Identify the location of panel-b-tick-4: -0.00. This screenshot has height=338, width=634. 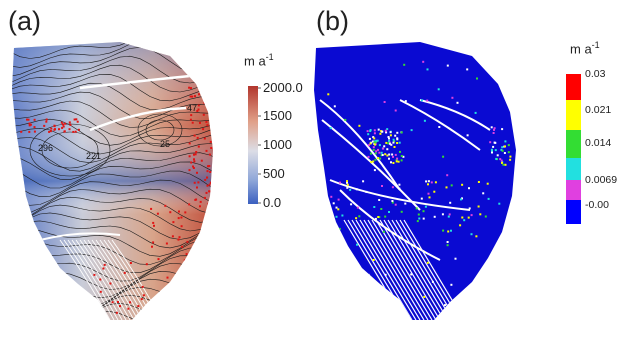
(597, 205).